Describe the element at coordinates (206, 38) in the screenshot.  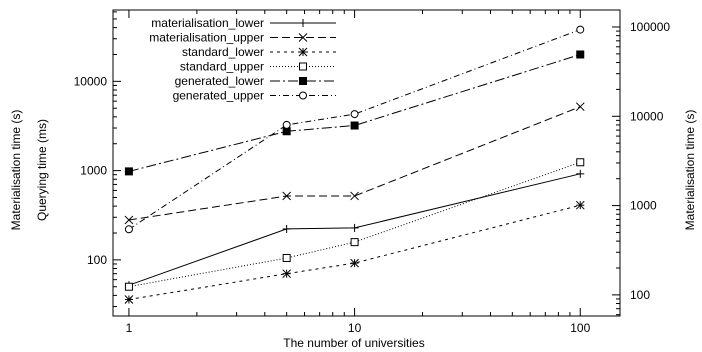
I see `legend-label: materialisation_upper` at that location.